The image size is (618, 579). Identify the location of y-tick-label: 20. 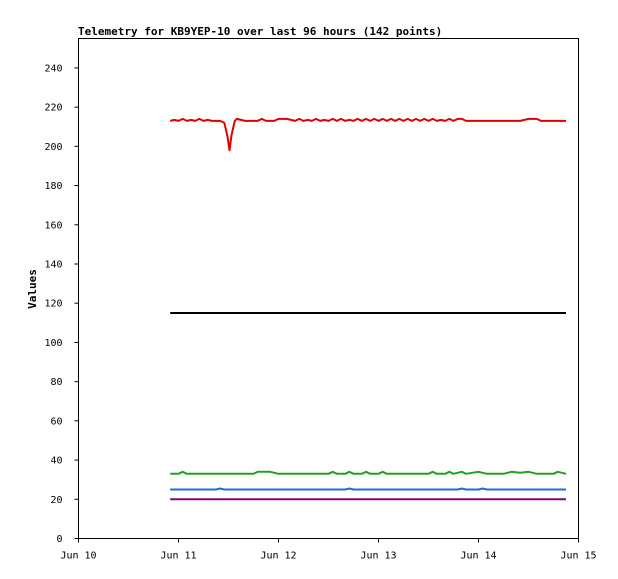
(56, 500).